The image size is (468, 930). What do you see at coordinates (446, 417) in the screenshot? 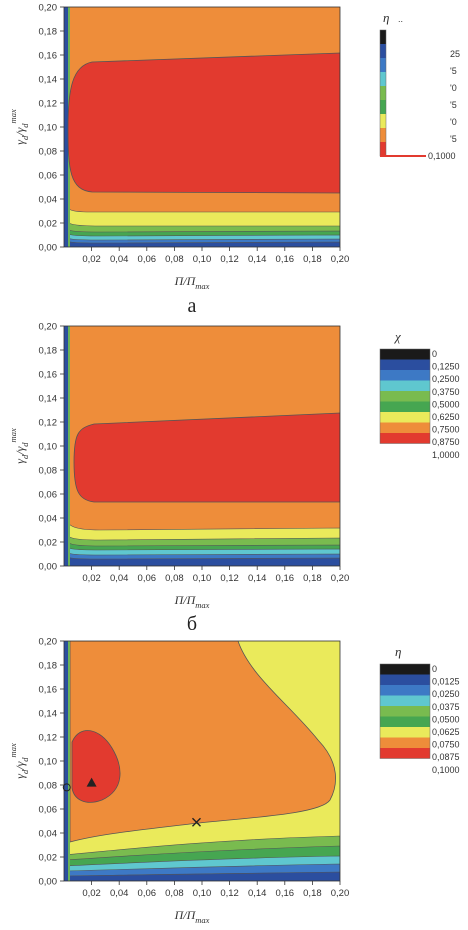
I see `legend-label: 0,6250` at bounding box center [446, 417].